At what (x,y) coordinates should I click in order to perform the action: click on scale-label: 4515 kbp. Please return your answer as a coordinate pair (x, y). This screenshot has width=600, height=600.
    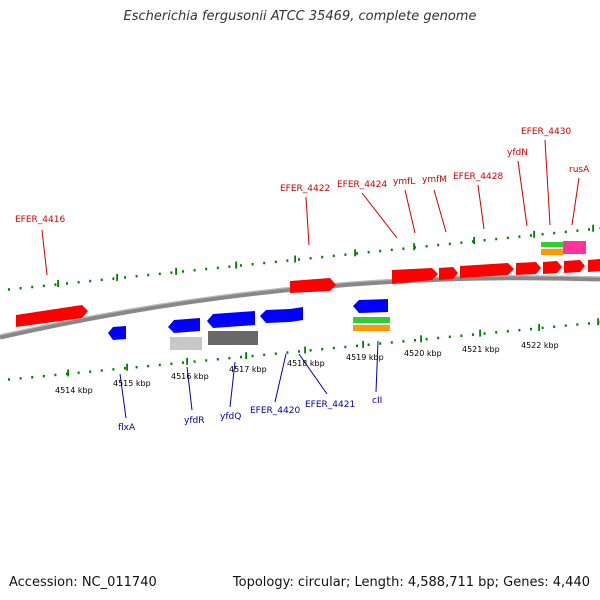
    Looking at the image, I should click on (132, 383).